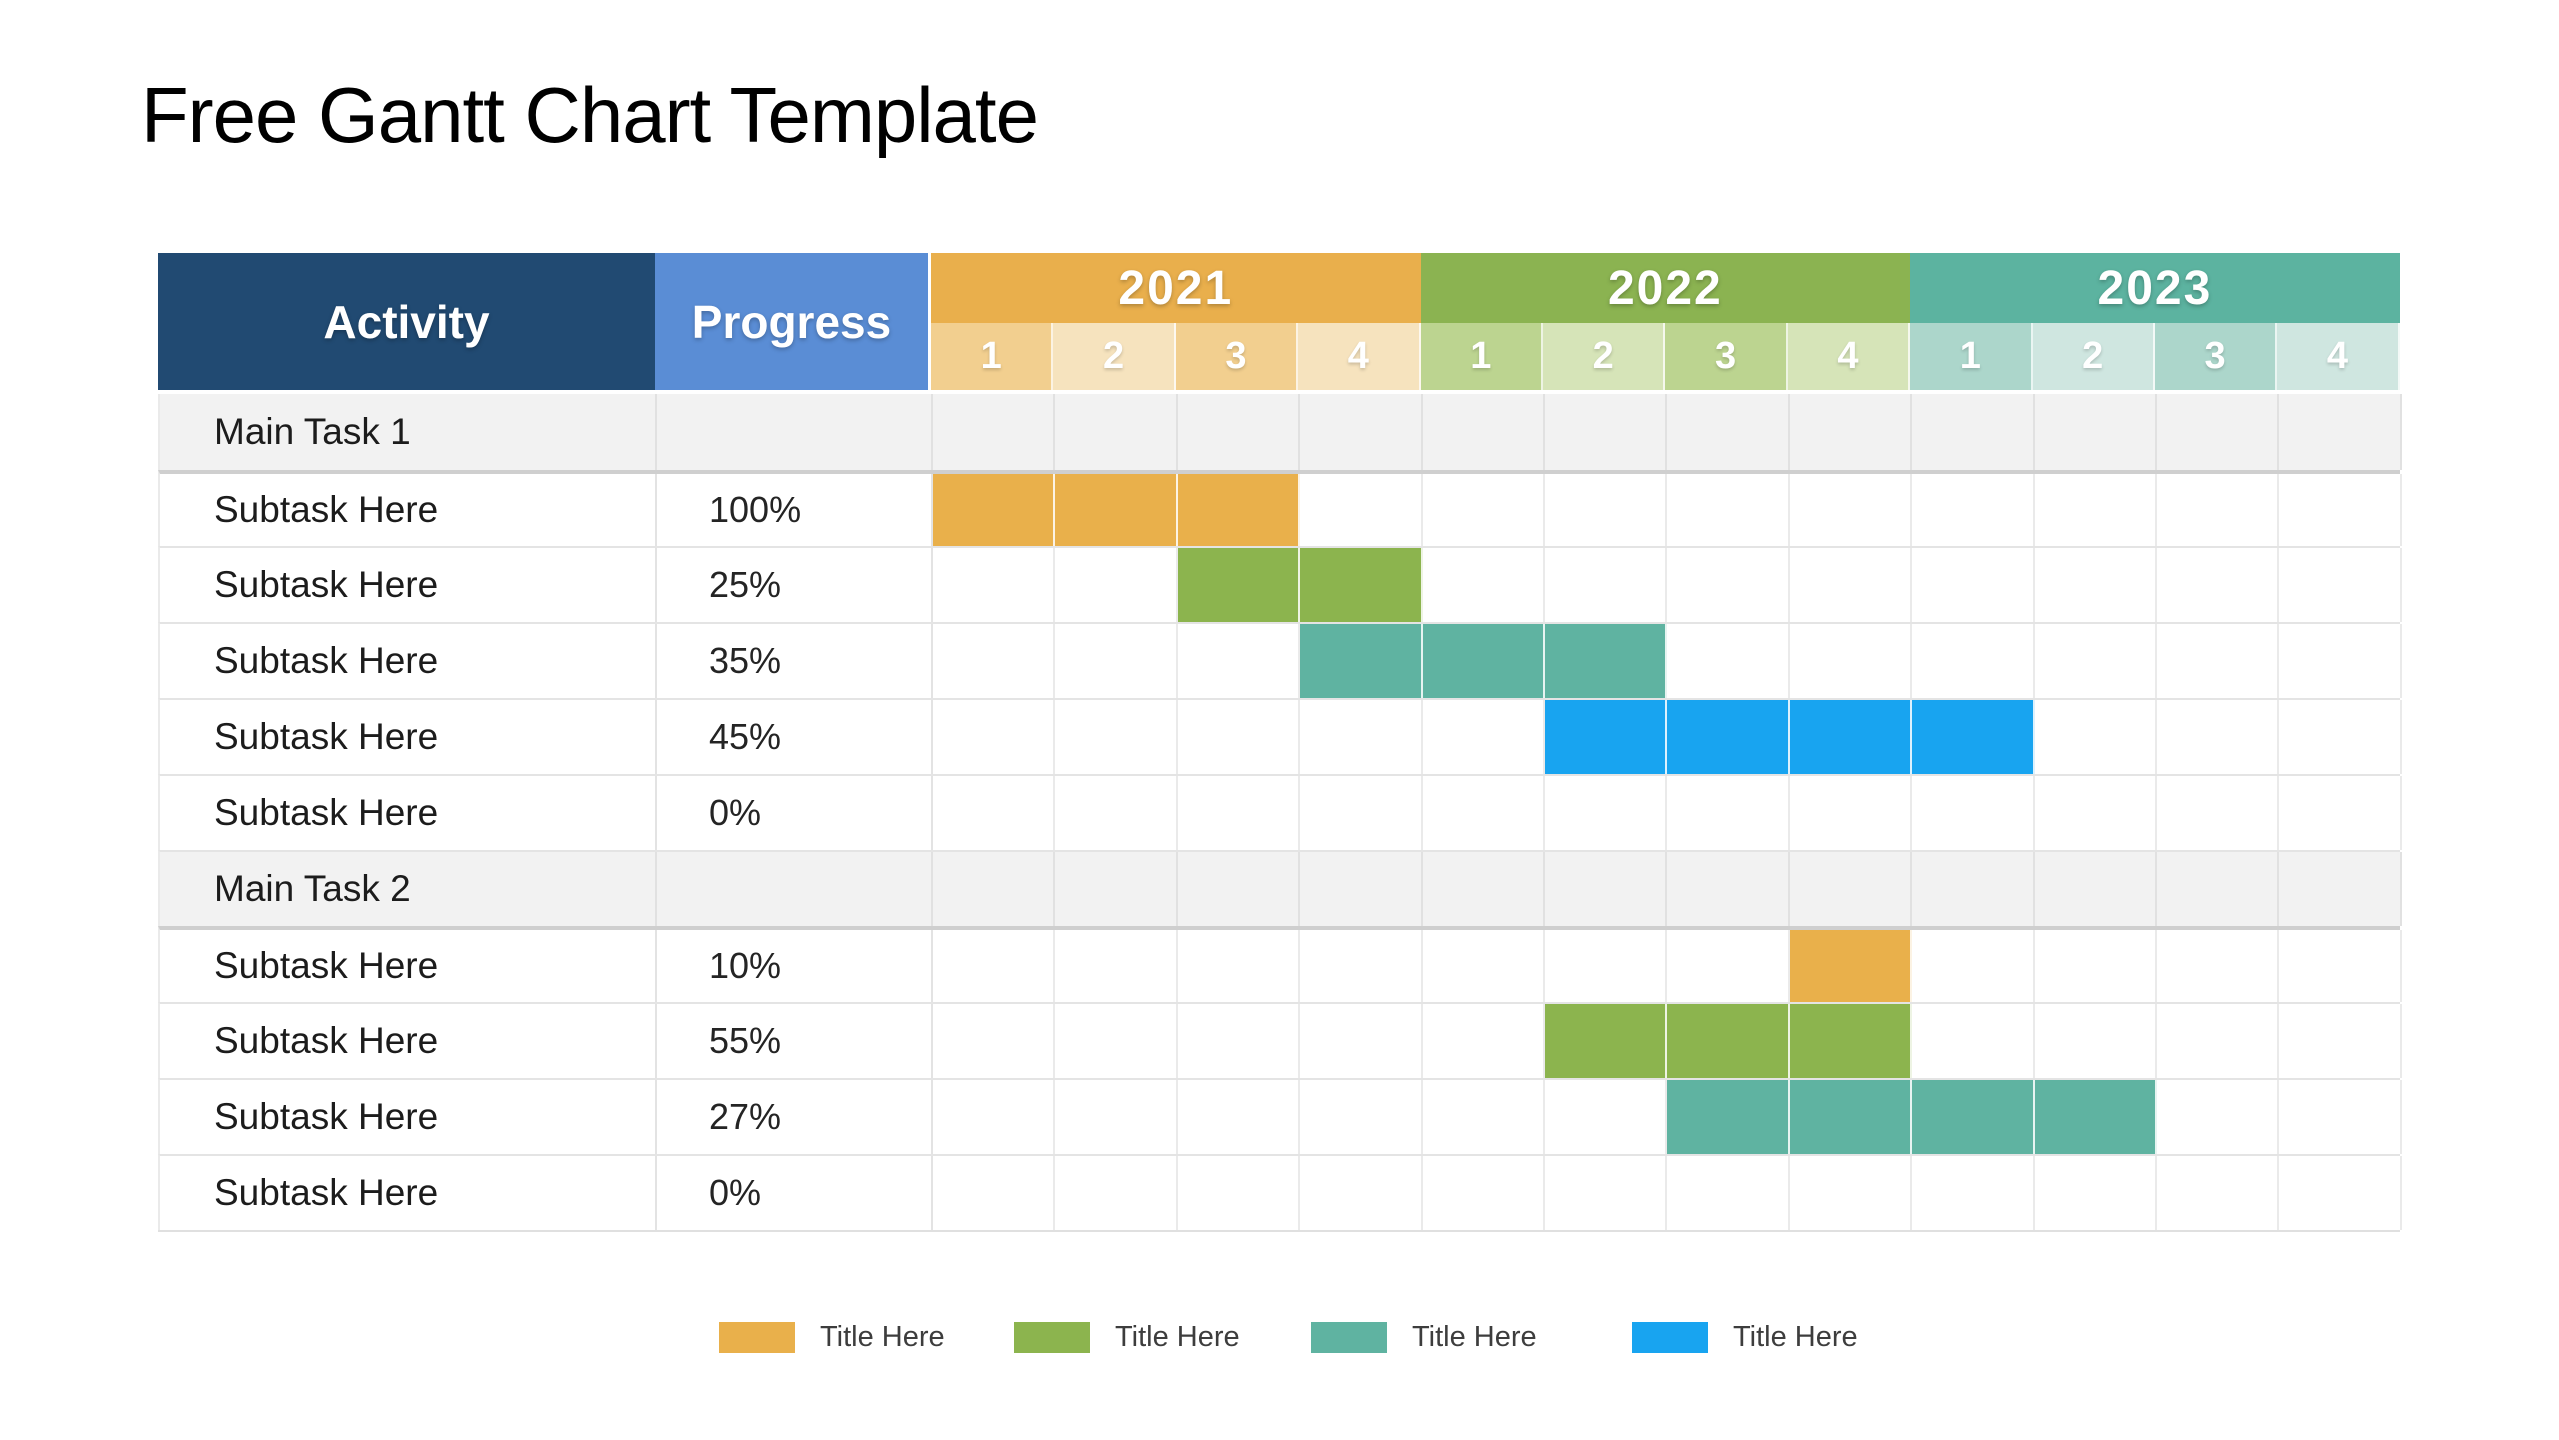 The height and width of the screenshot is (1440, 2559). I want to click on progress-cell, so click(795, 432).